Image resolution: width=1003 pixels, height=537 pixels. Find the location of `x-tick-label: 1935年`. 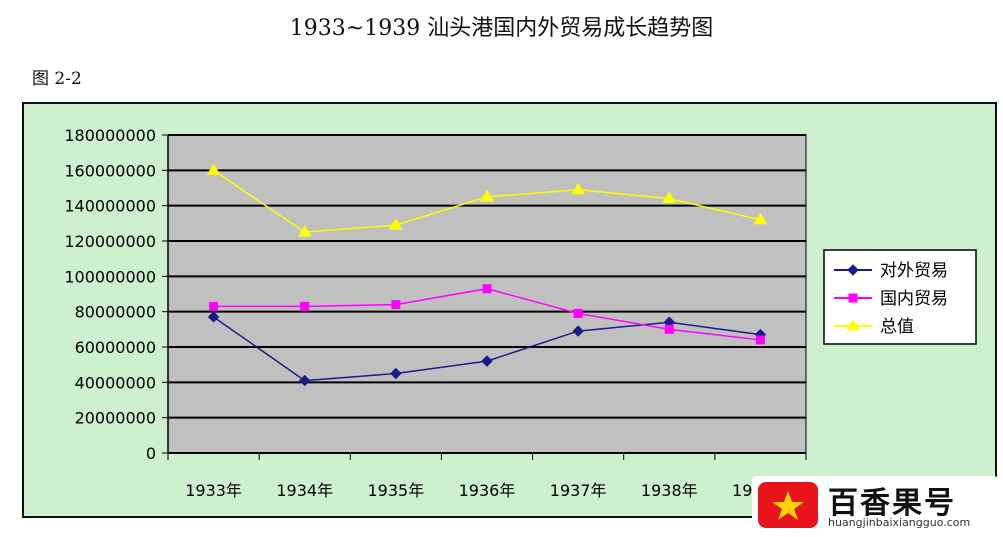

x-tick-label: 1935年 is located at coordinates (395, 490).